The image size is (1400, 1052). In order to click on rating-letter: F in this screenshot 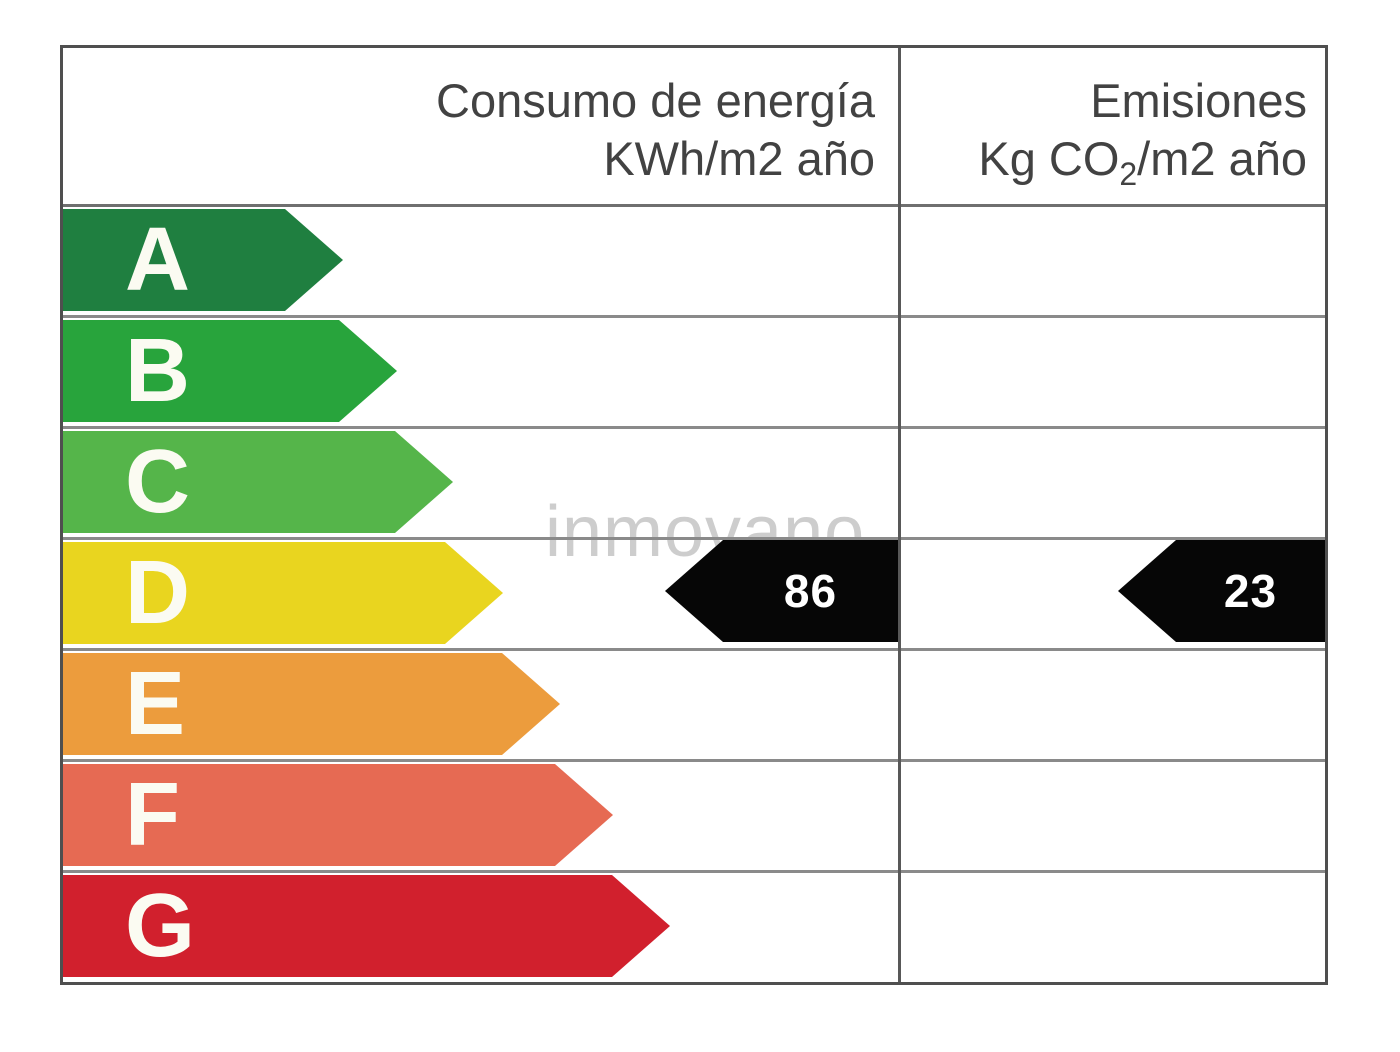, I will do `click(152, 815)`.